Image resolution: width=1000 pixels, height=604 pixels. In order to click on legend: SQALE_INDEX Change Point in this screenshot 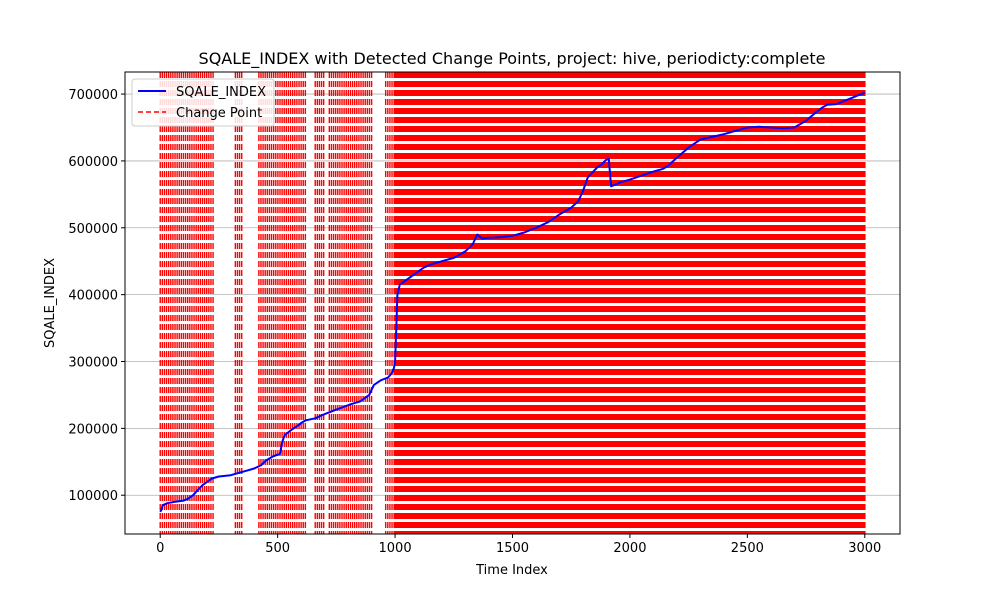, I will do `click(203, 102)`.